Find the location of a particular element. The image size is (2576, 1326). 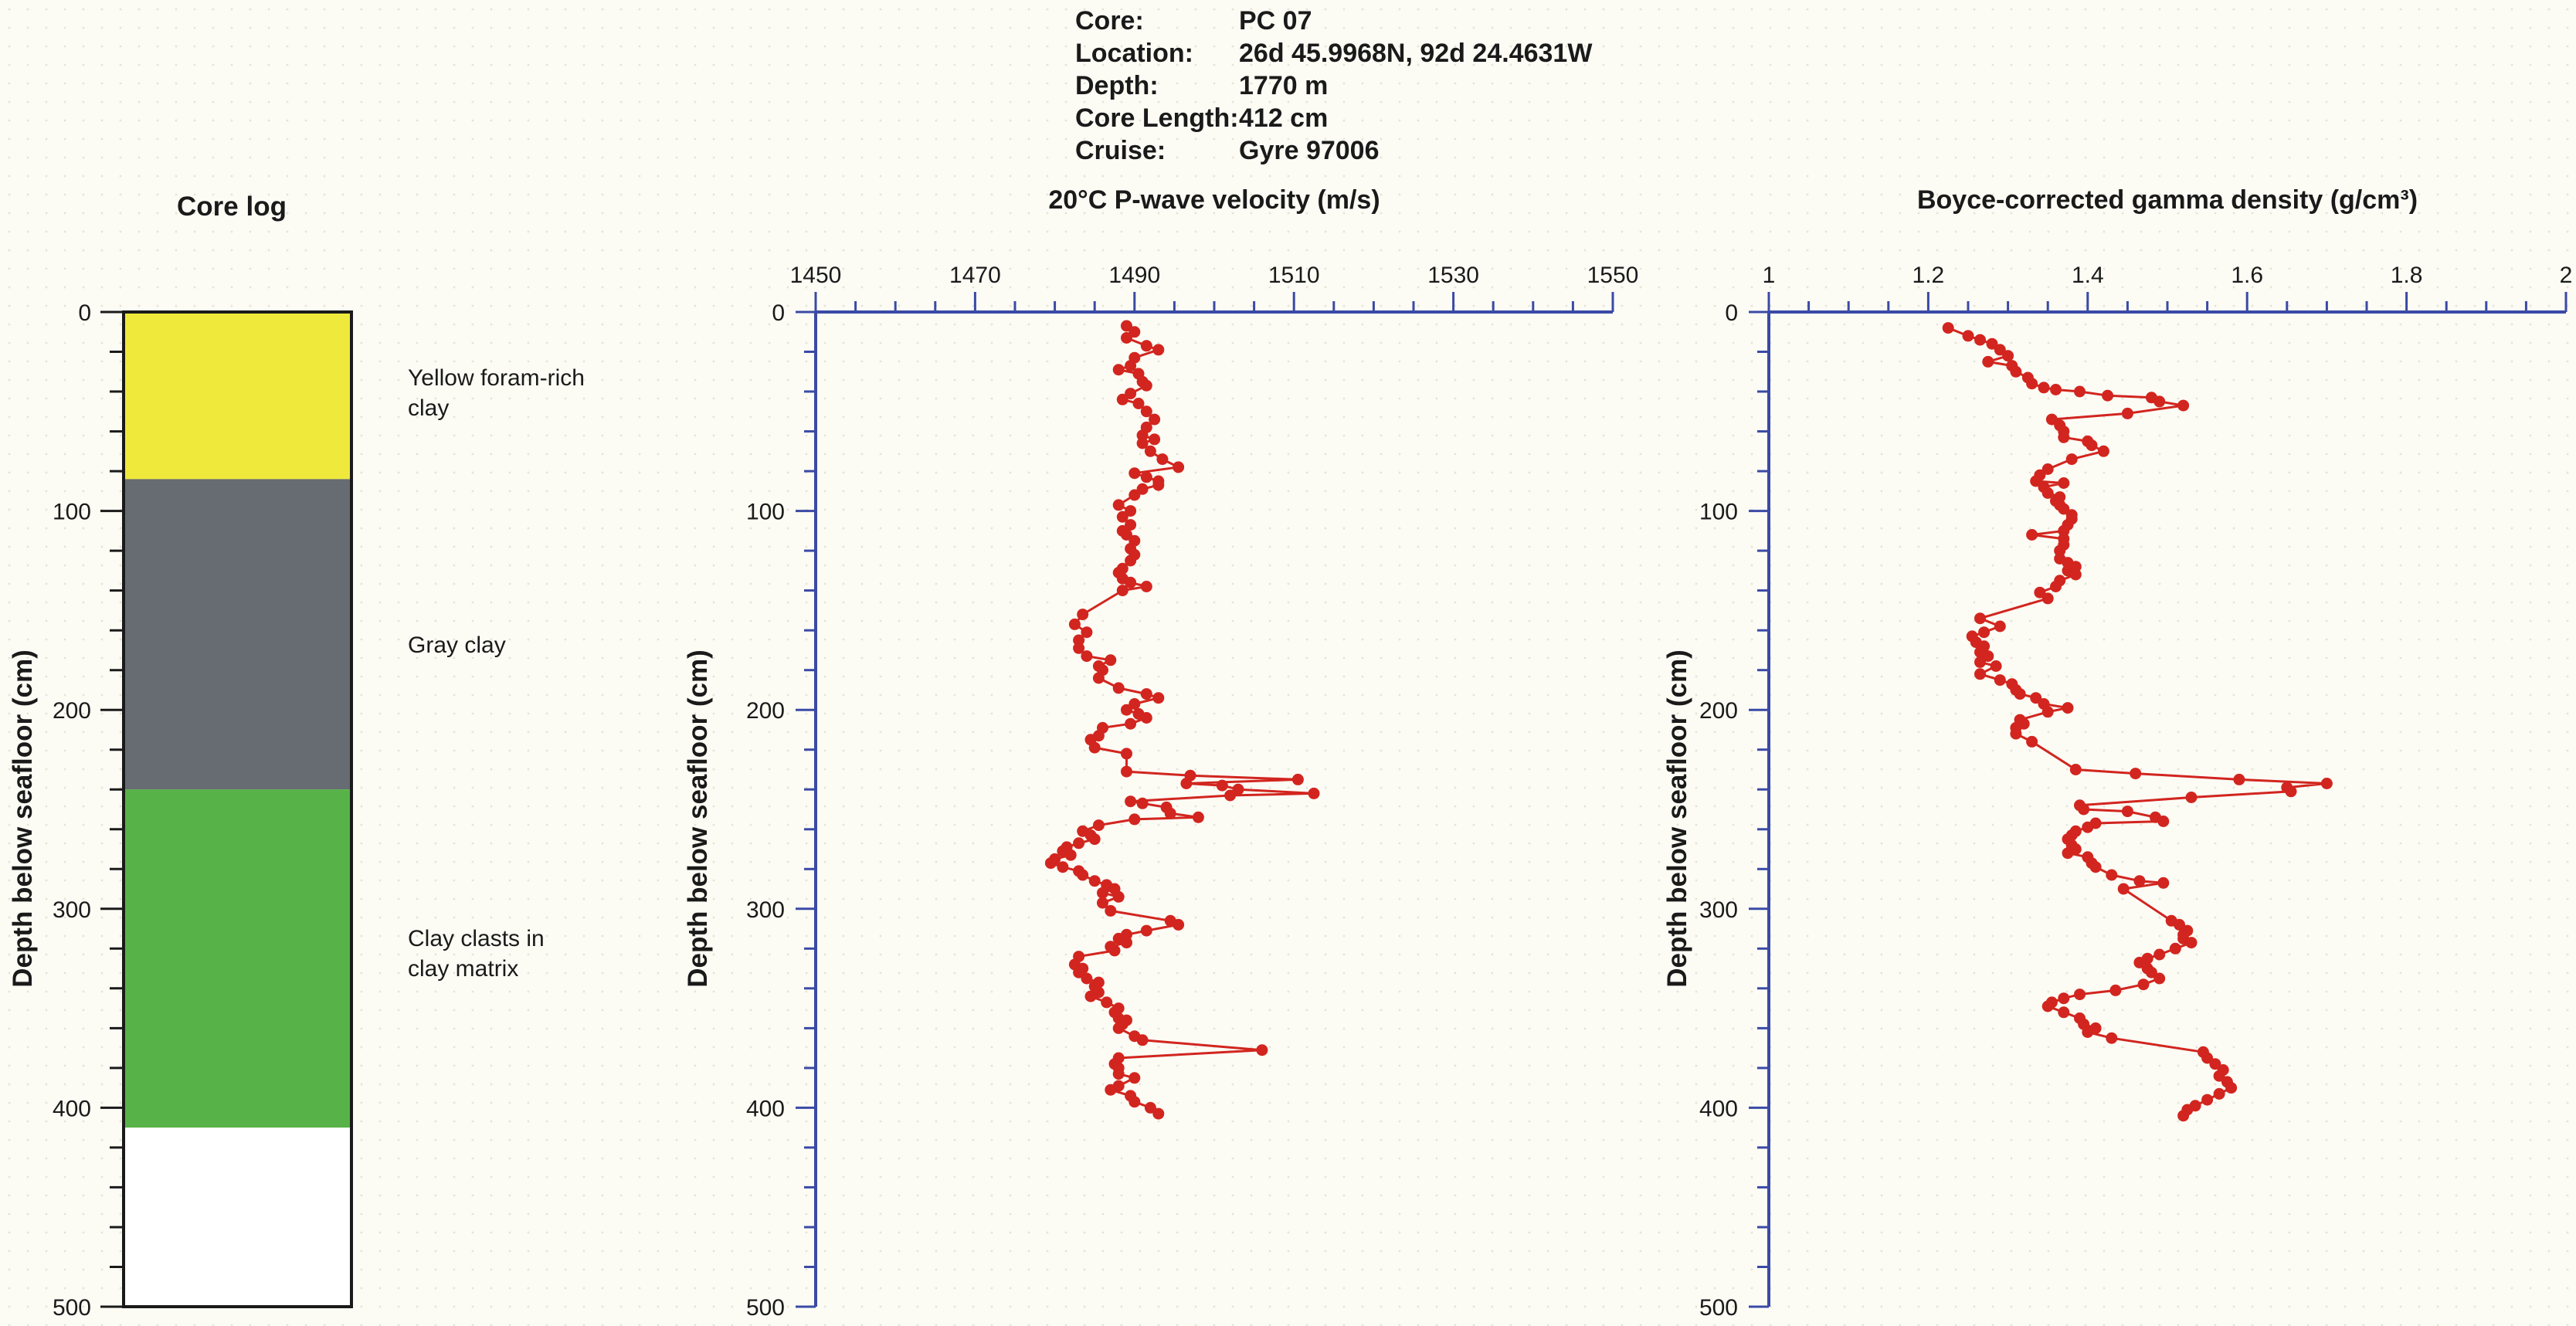

section-label-clay-clasts: Clay clasts in clay matrix is located at coordinates (476, 954).